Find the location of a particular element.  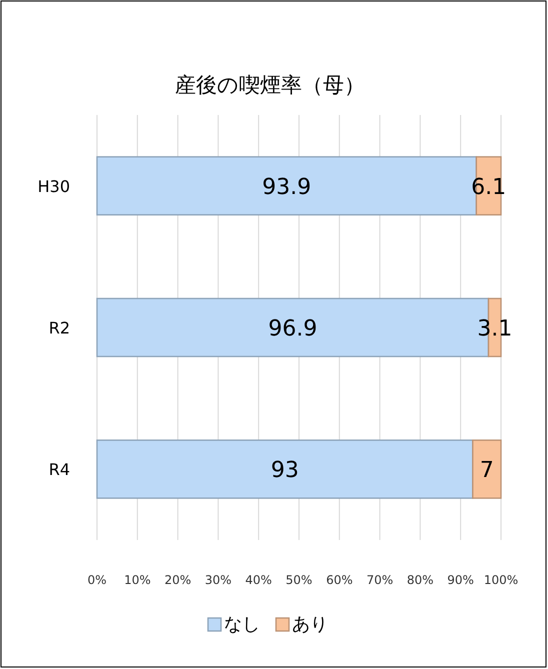

x-tick-label: 30% is located at coordinates (218, 580).